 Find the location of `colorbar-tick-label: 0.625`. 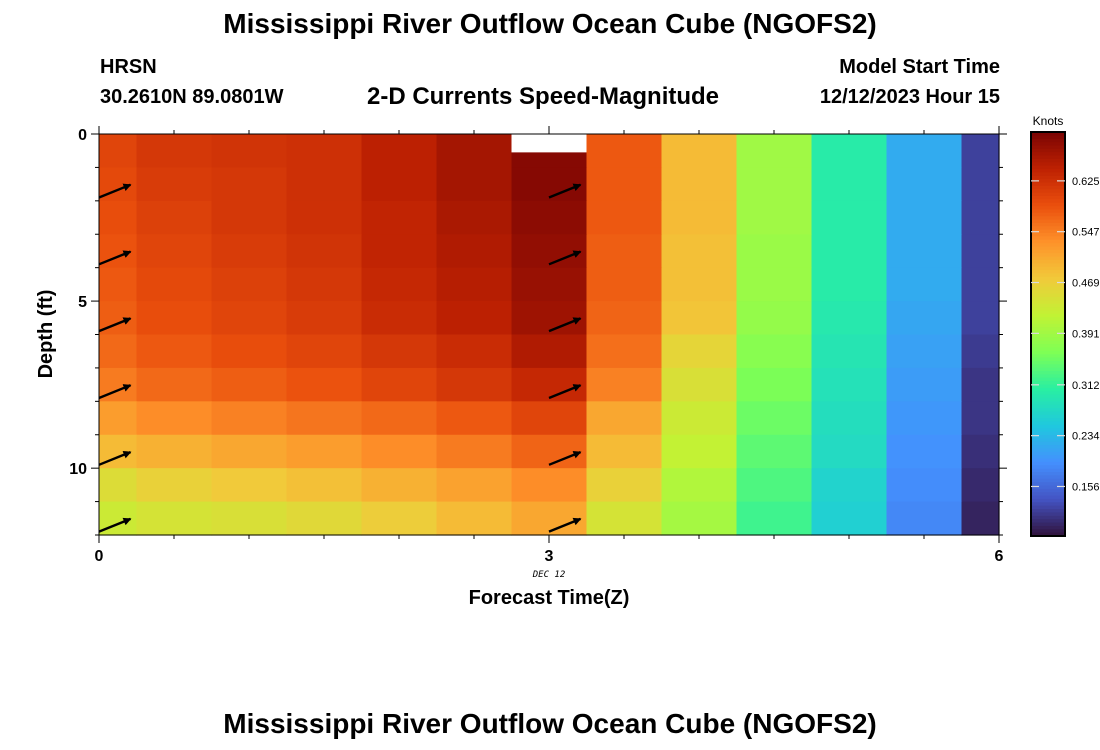

colorbar-tick-label: 0.625 is located at coordinates (1086, 182).